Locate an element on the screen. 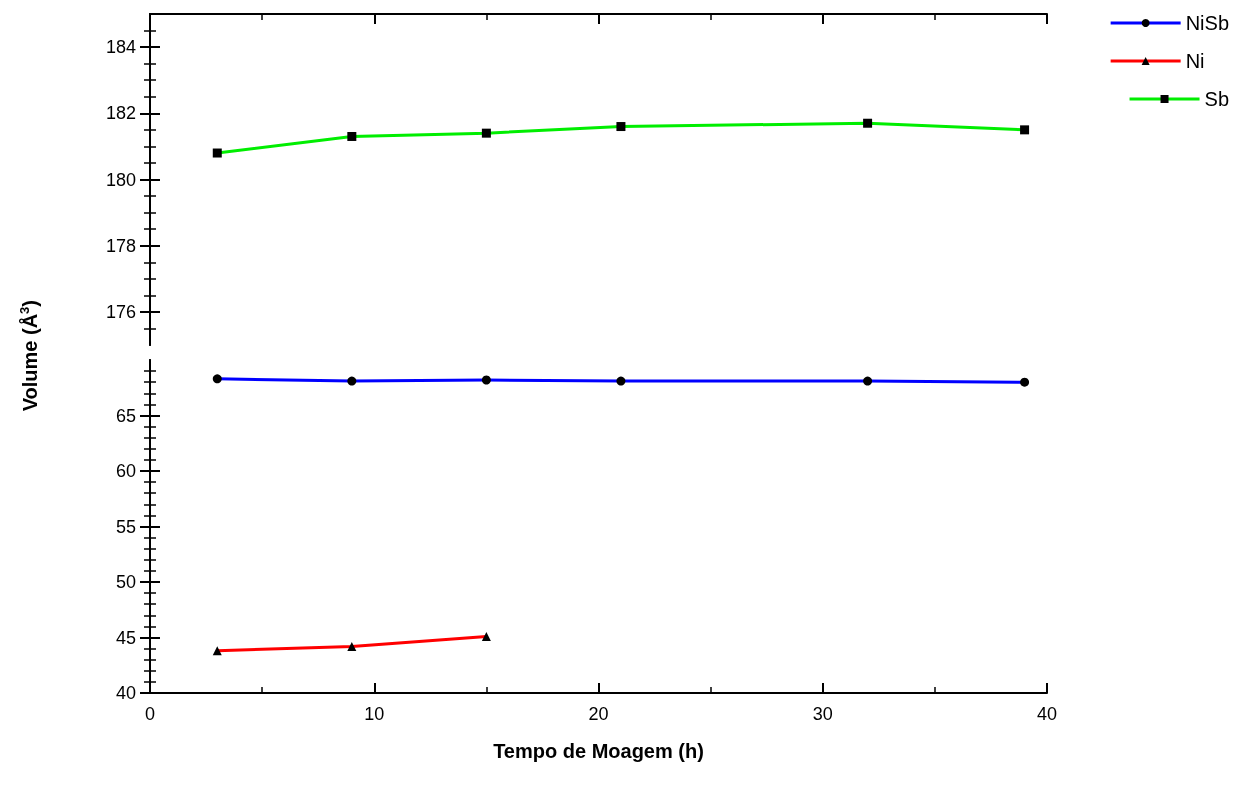  x-axis-title: Tempo de Moagem (h) is located at coordinates (598, 751).